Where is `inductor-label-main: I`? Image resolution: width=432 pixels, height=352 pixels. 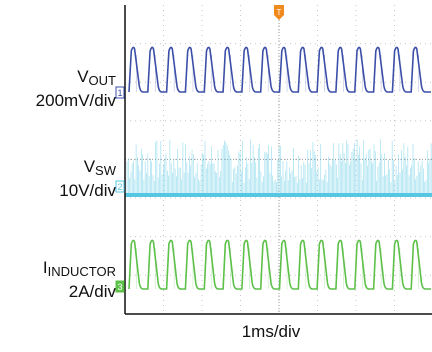
inductor-label-main: I is located at coordinates (45, 267).